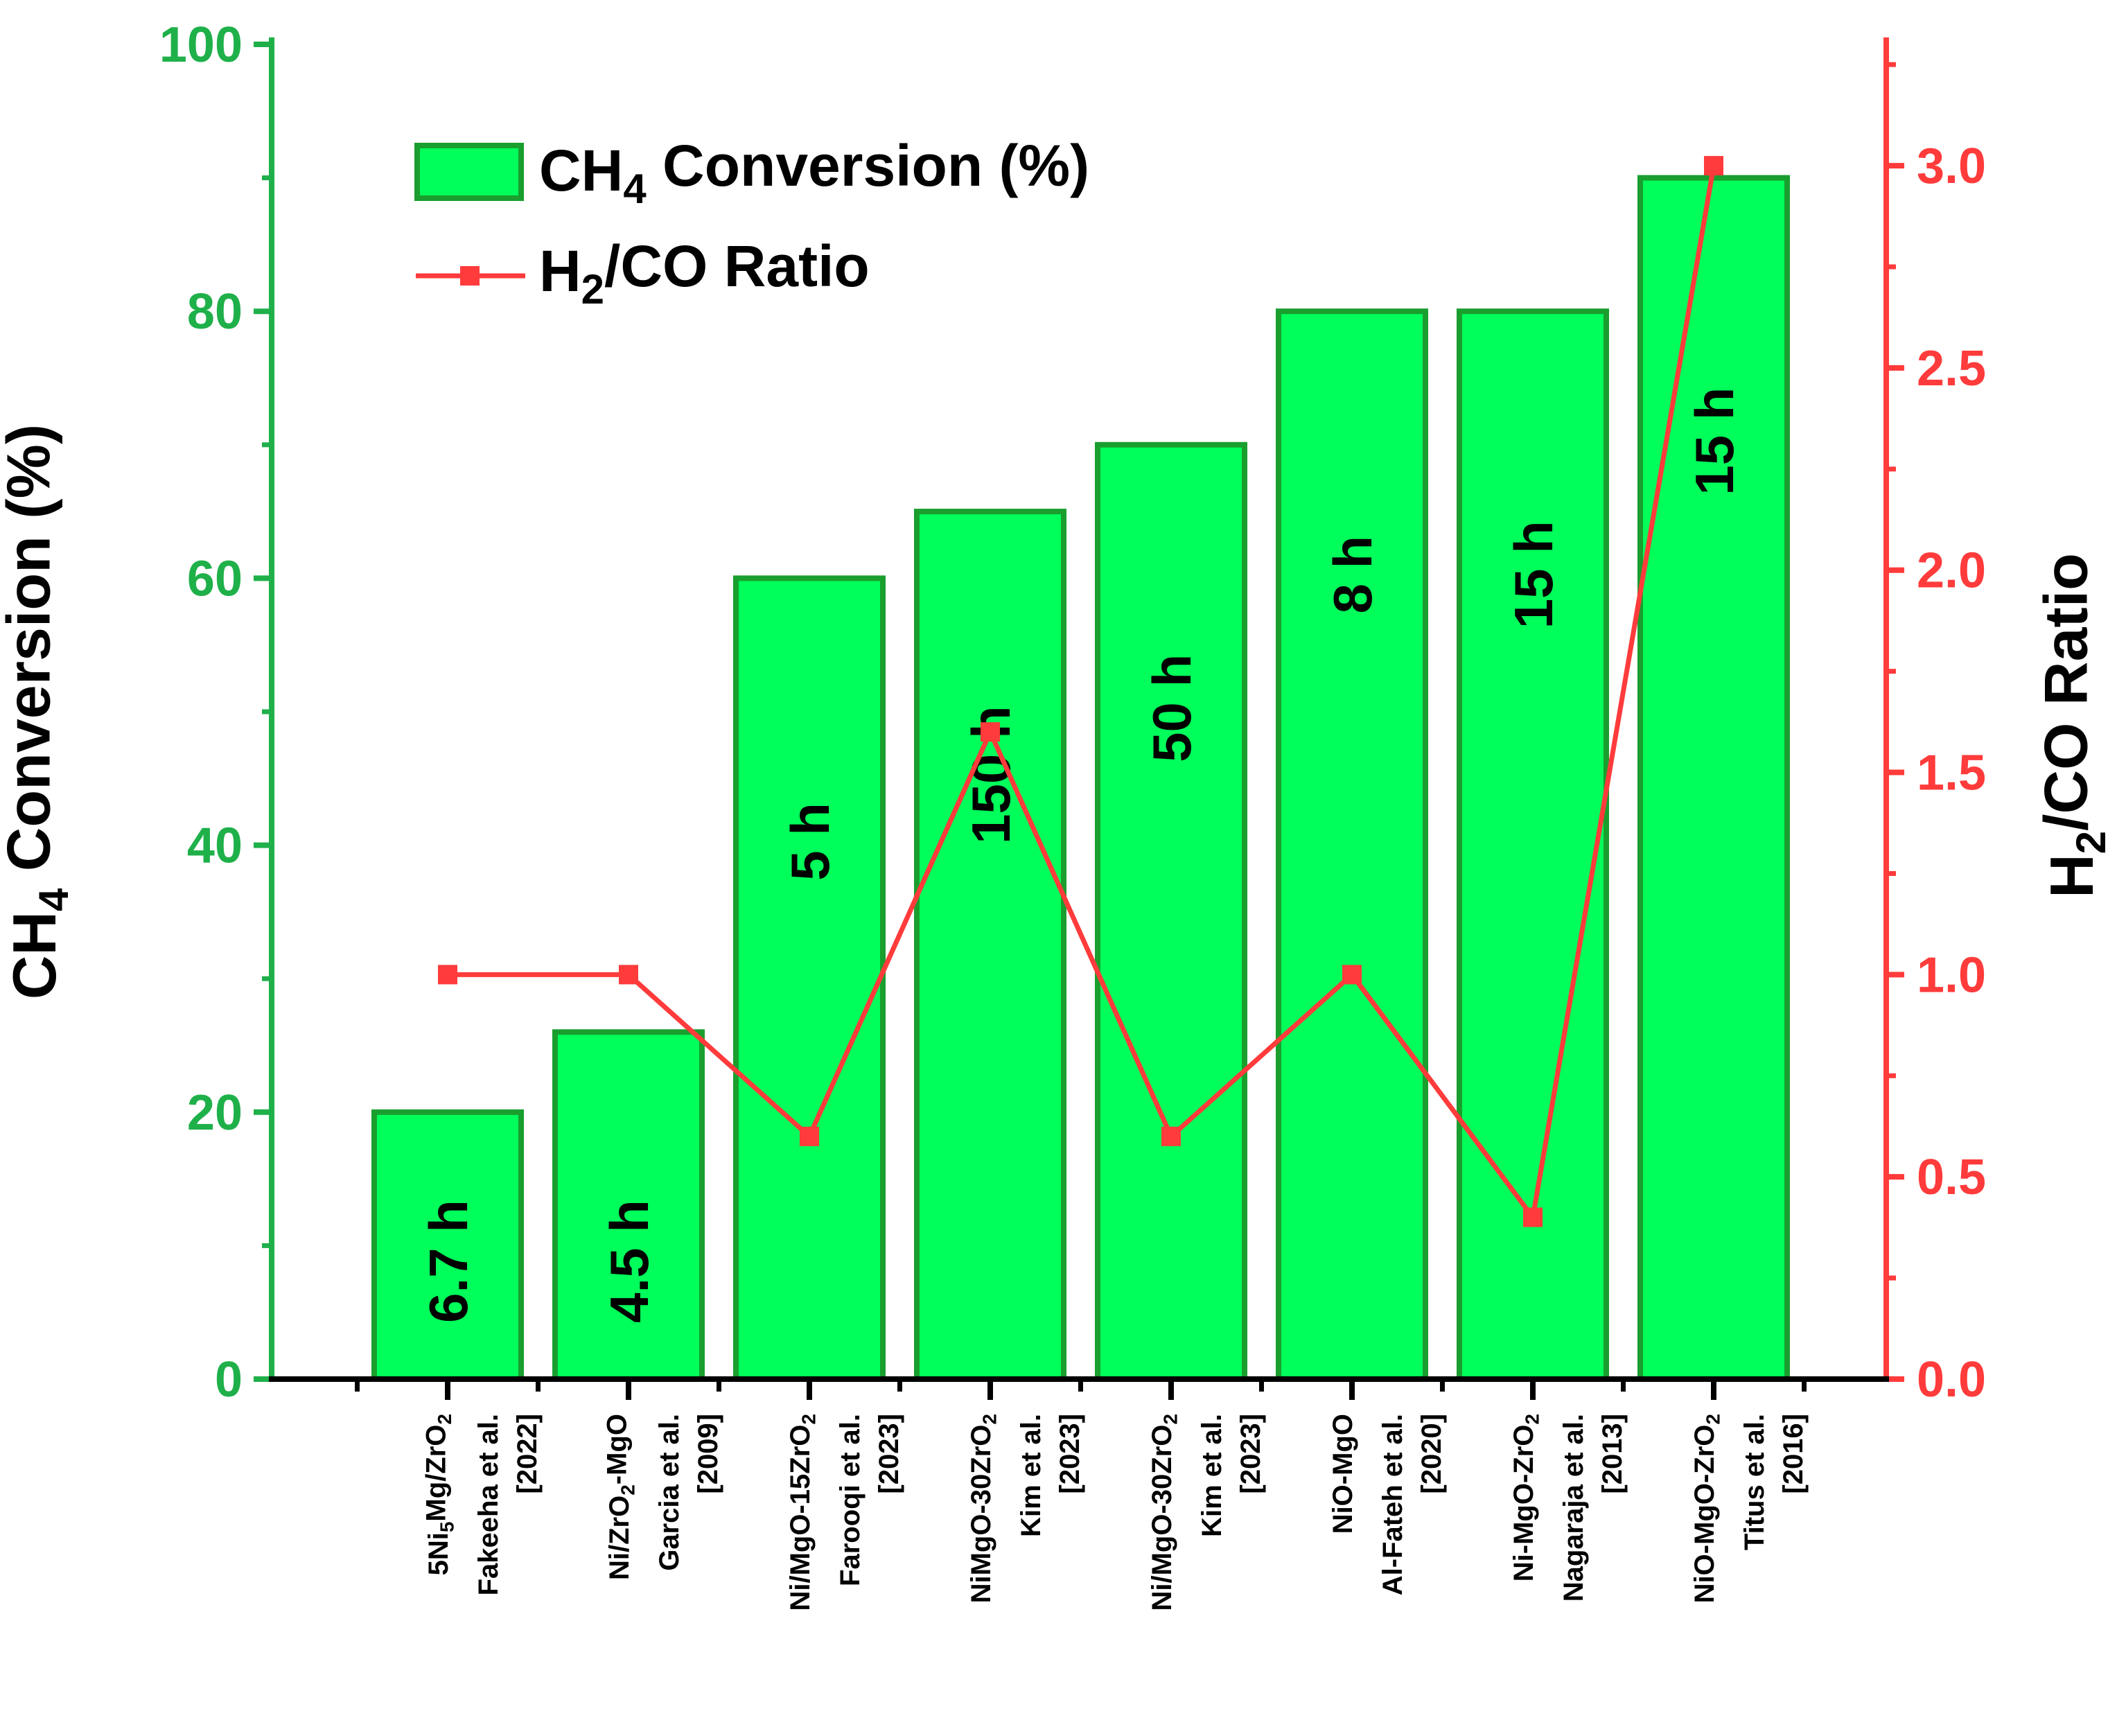 The height and width of the screenshot is (1736, 2126). Describe the element at coordinates (1431, 1454) in the screenshot. I see `category-year-label: [2020]` at that location.